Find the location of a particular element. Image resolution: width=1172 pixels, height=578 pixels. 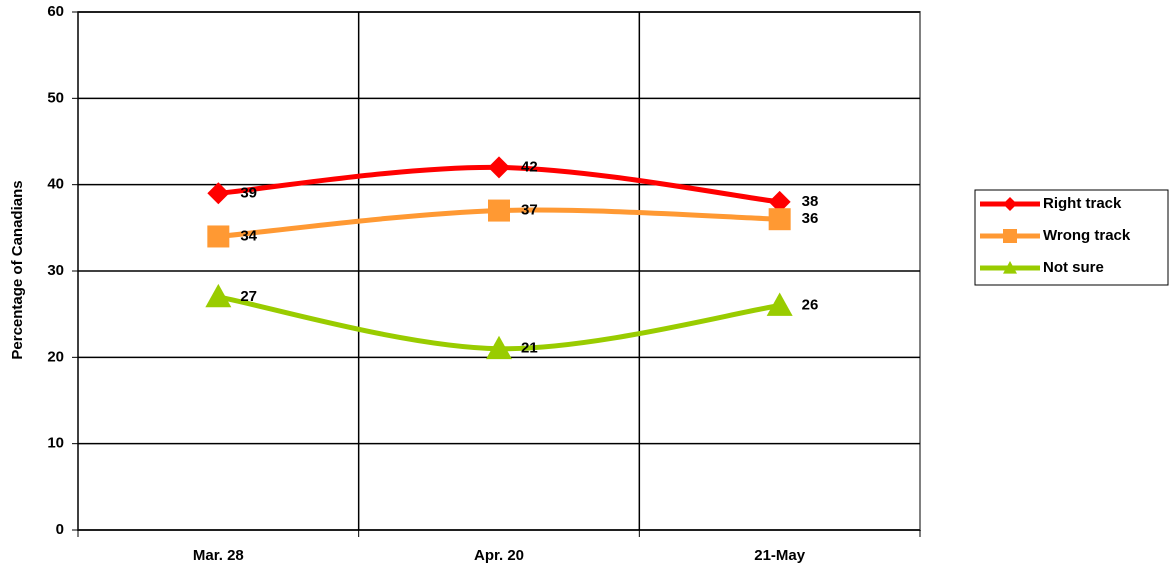

y-tick-label: 10 is located at coordinates (55, 443).